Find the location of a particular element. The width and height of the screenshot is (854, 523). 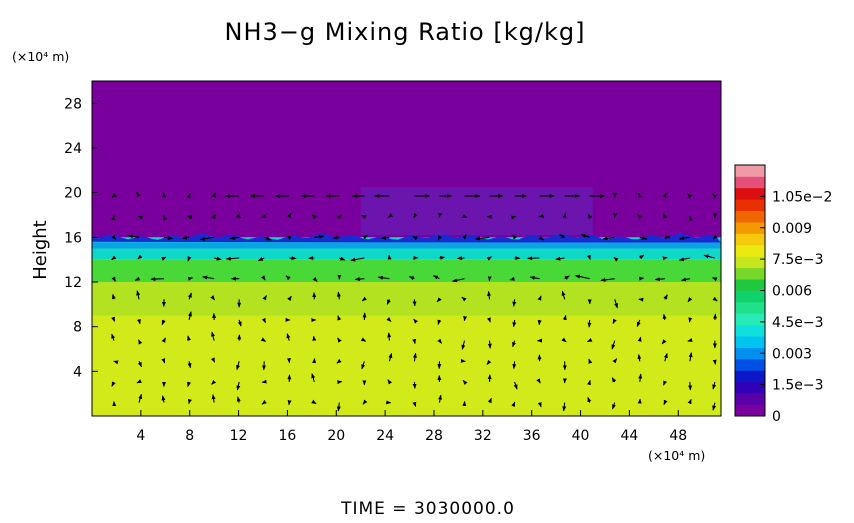

x-tick-label: 36 is located at coordinates (532, 436).